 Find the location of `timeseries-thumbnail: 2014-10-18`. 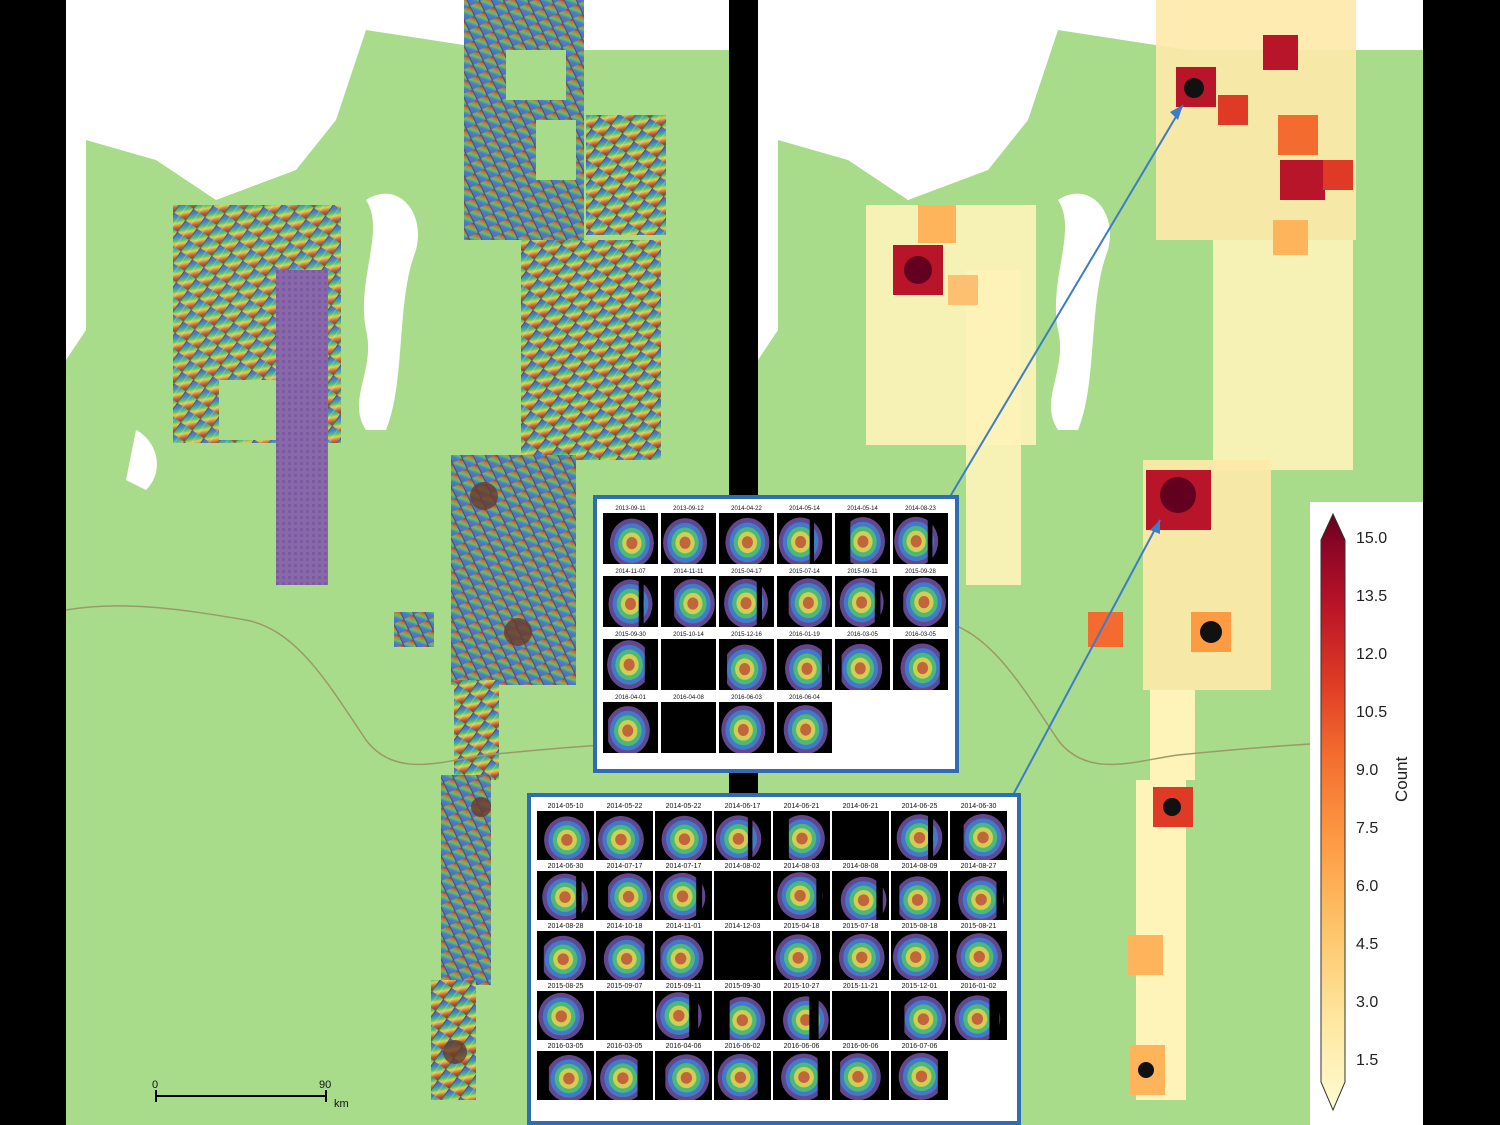

timeseries-thumbnail: 2014-10-18 is located at coordinates (624, 951).